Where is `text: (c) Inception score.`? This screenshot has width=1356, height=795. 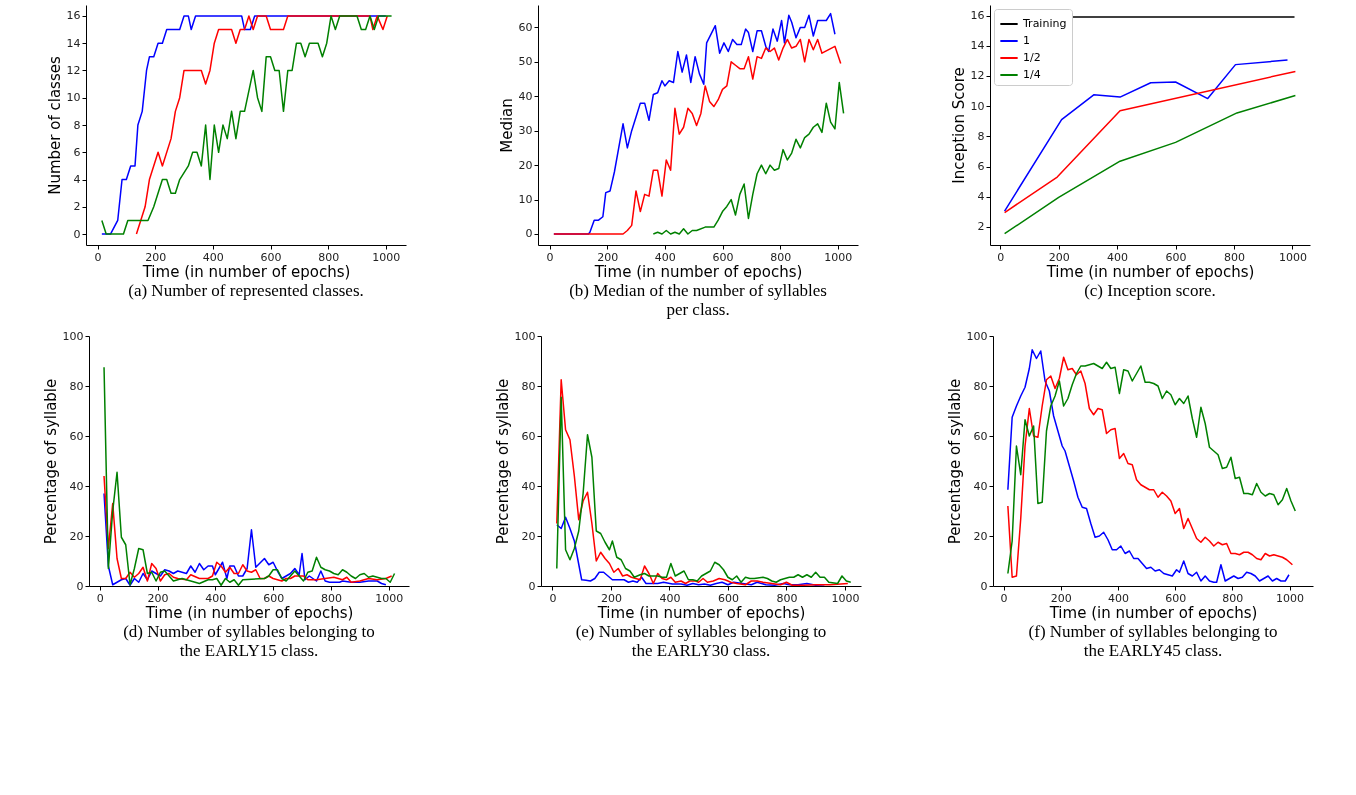 text: (c) Inception score. is located at coordinates (1149, 290).